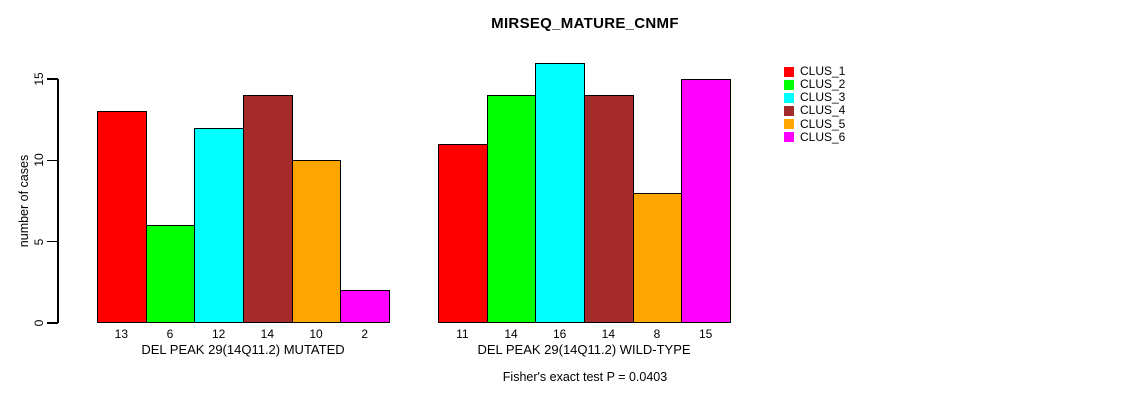 The height and width of the screenshot is (400, 1140). I want to click on legend-label: CLUS_3, so click(823, 97).